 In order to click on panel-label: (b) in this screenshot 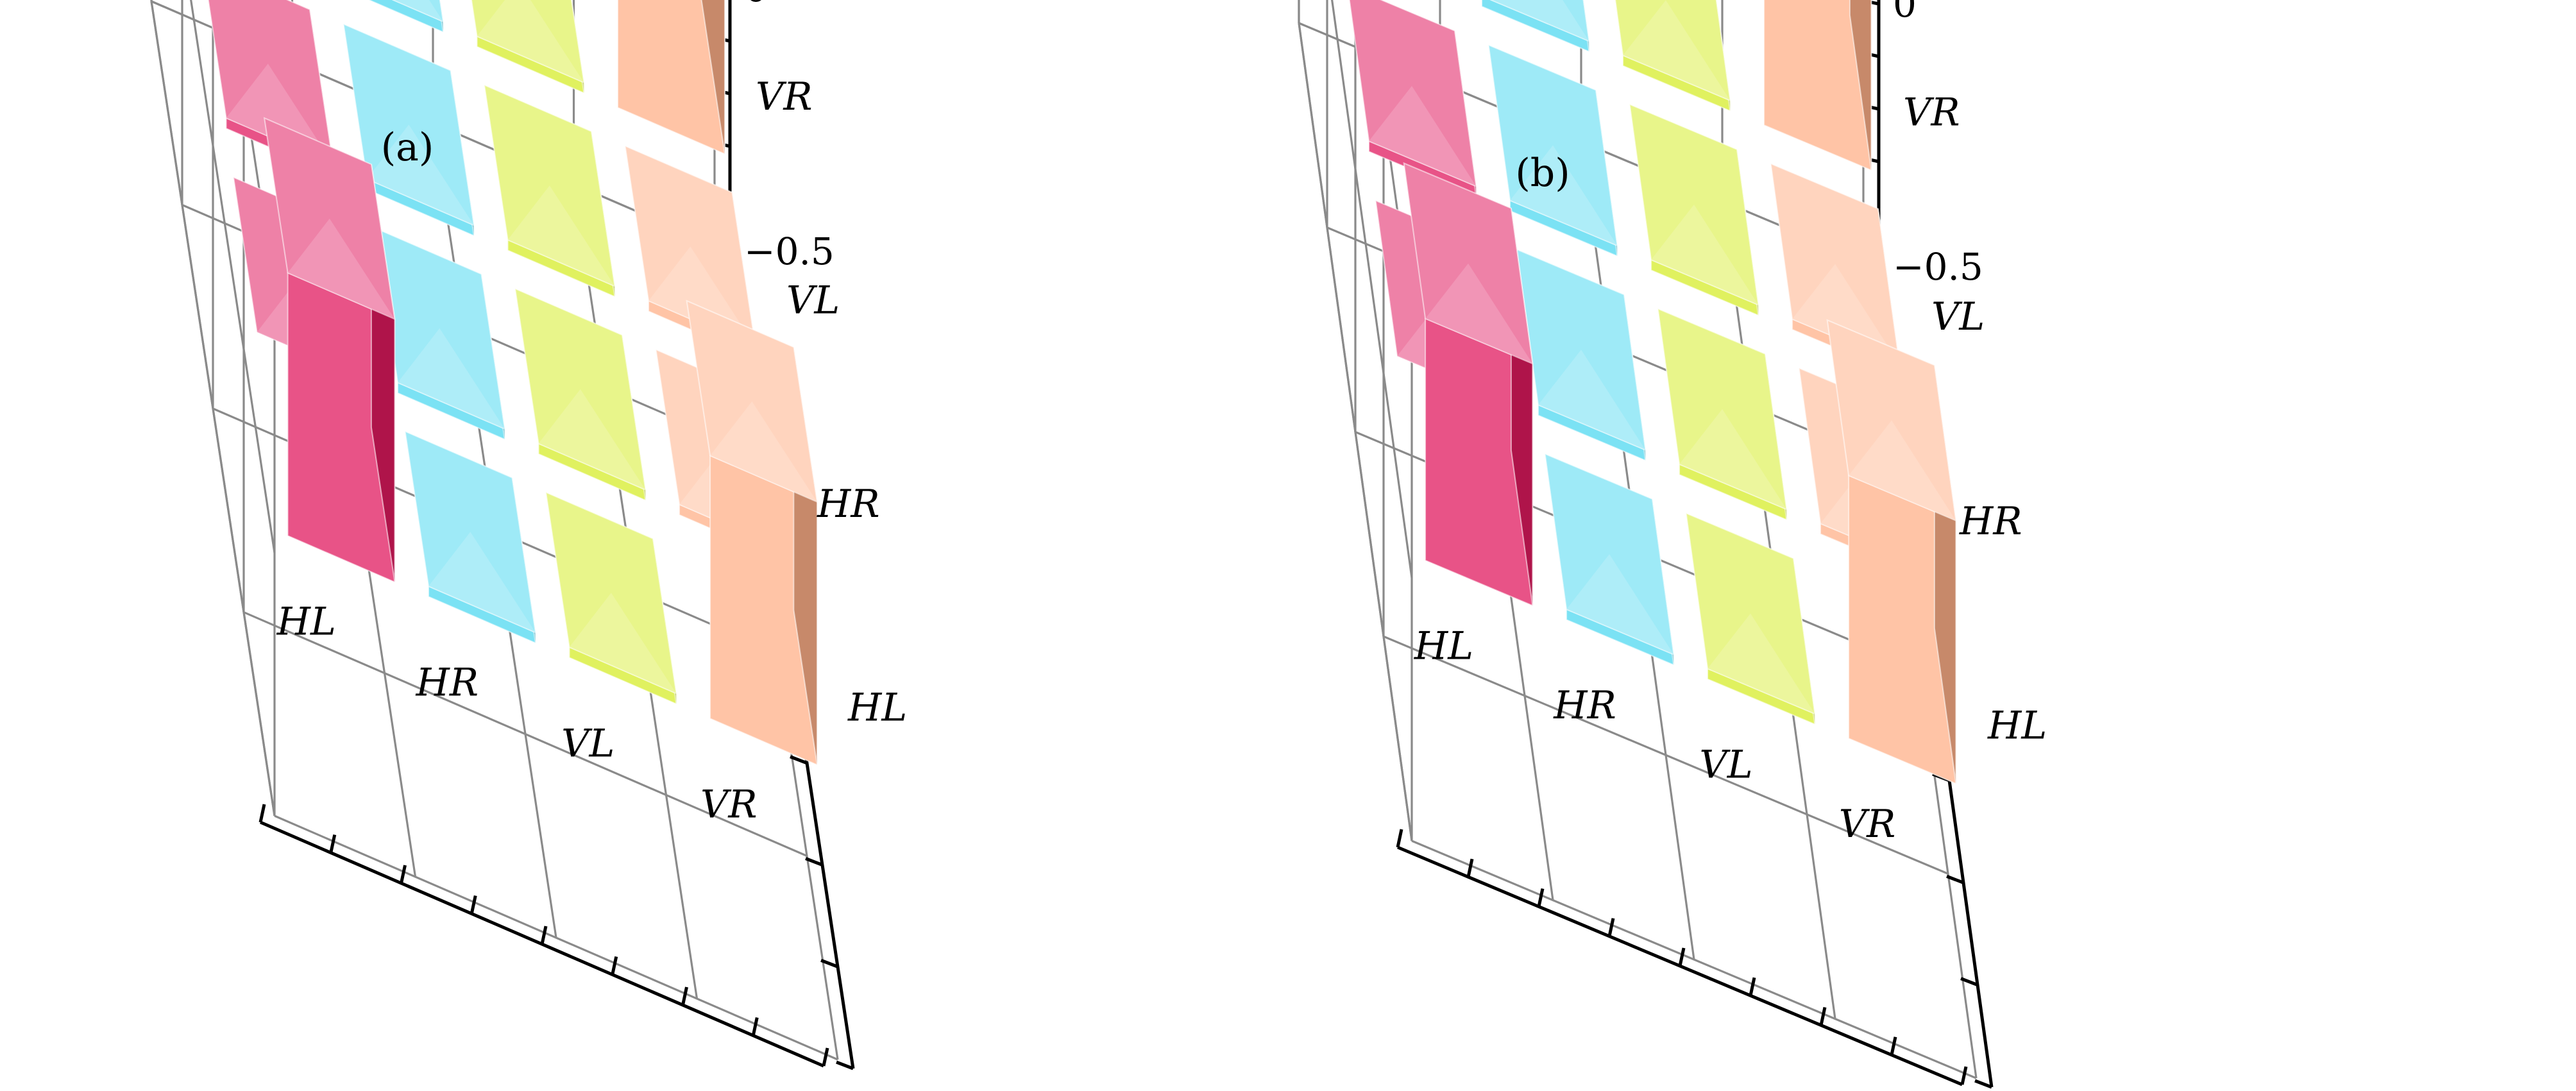, I will do `click(1542, 173)`.